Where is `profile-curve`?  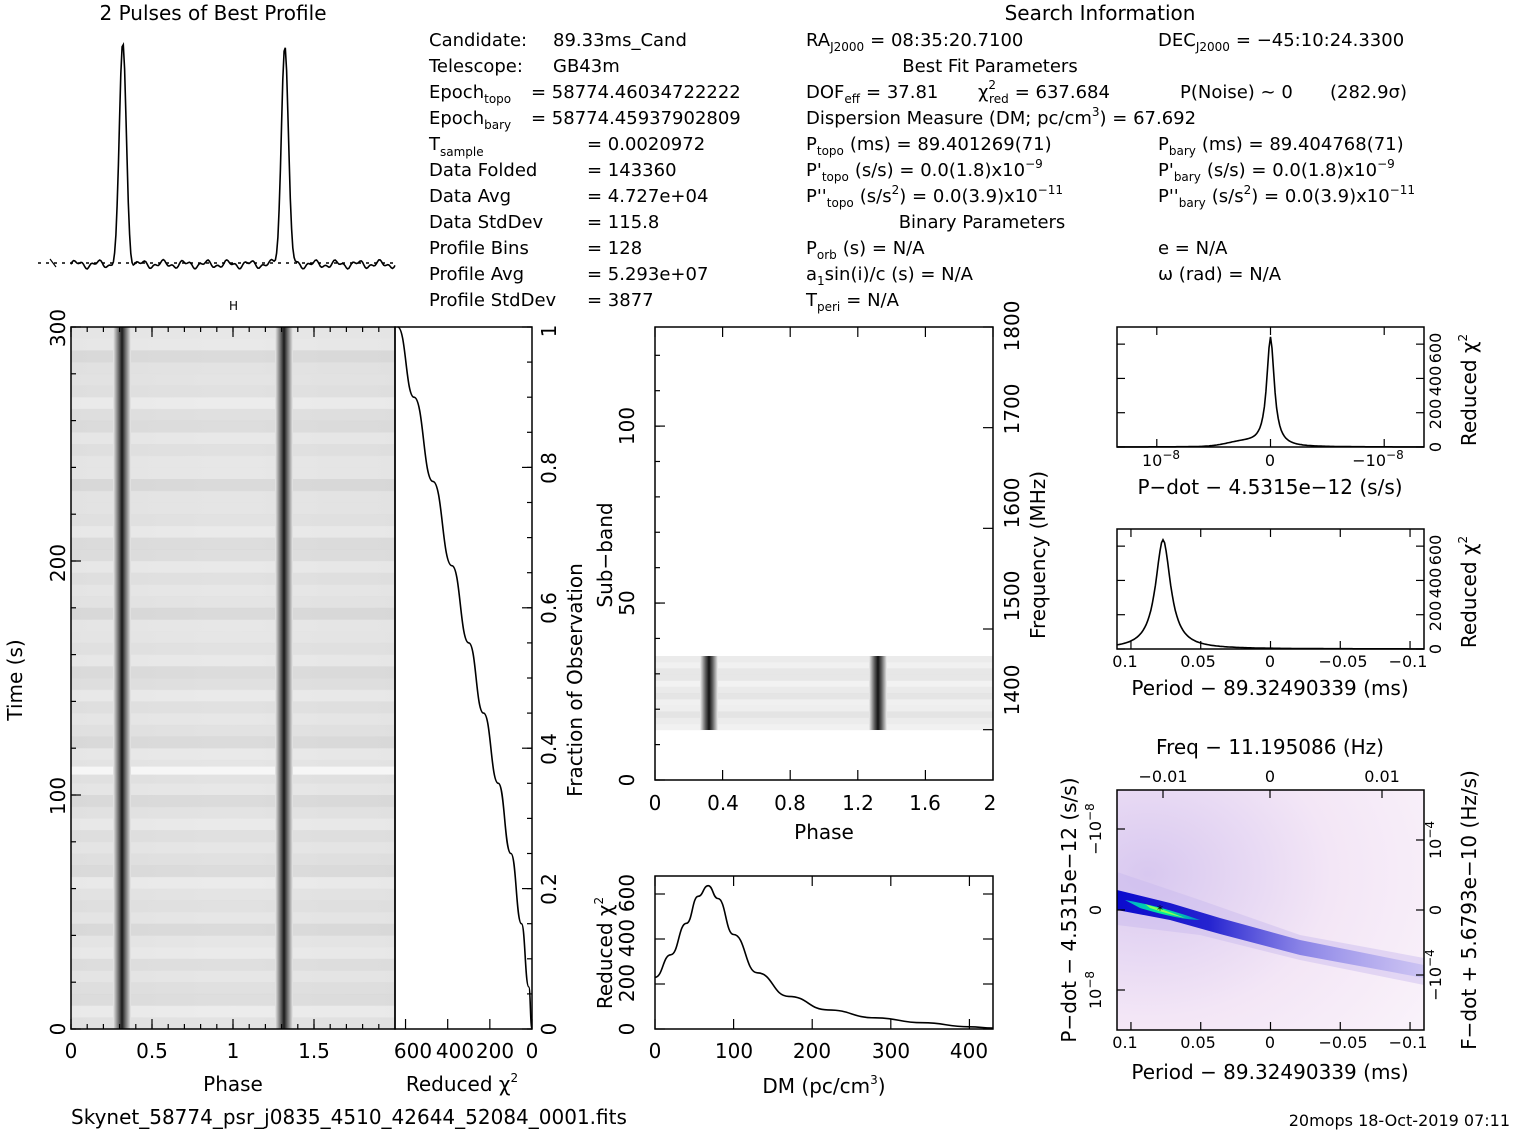
profile-curve is located at coordinates (233, 156).